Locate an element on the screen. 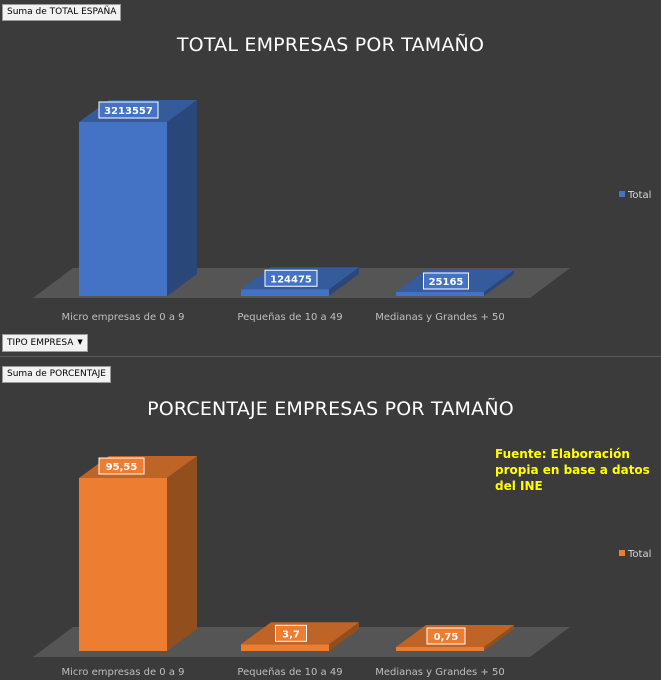 This screenshot has height=680, width=661. top-data-label-1: 3213557 is located at coordinates (128, 111).